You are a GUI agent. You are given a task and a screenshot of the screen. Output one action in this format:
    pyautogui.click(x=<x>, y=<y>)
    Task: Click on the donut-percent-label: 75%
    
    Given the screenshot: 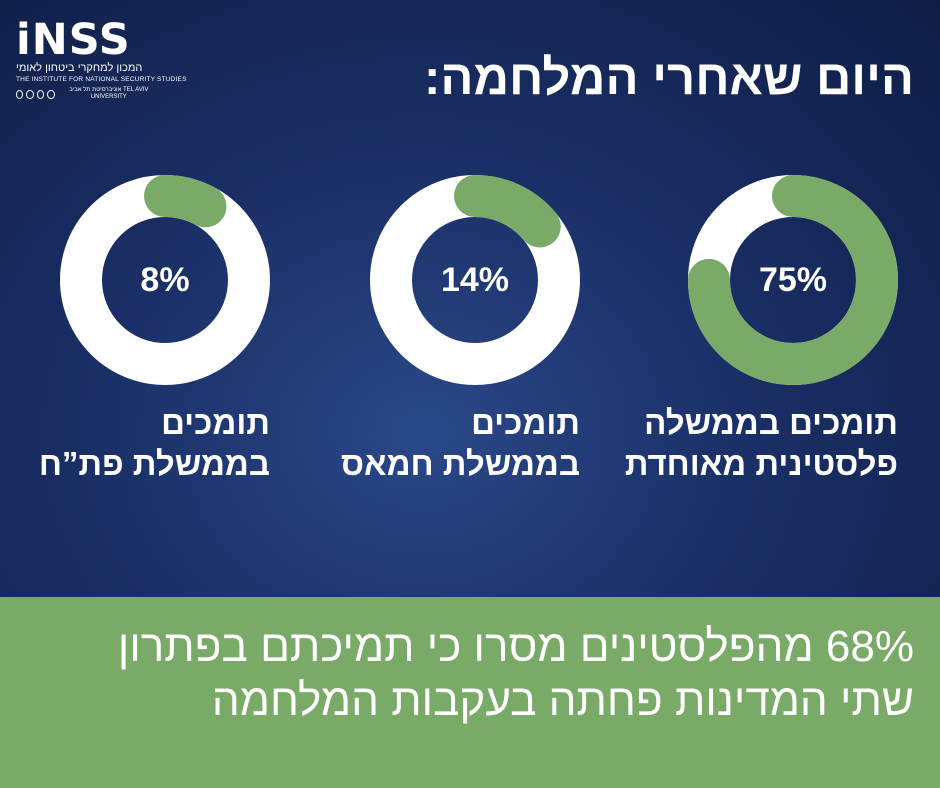 What is the action you would take?
    pyautogui.click(x=793, y=279)
    